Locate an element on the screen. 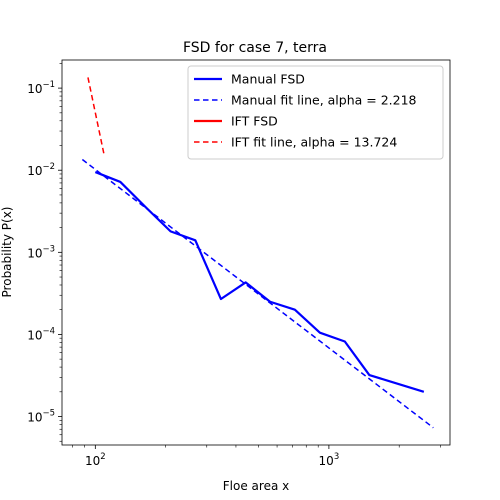  y-tick-label-3-exponent: −2 is located at coordinates (48, 167).